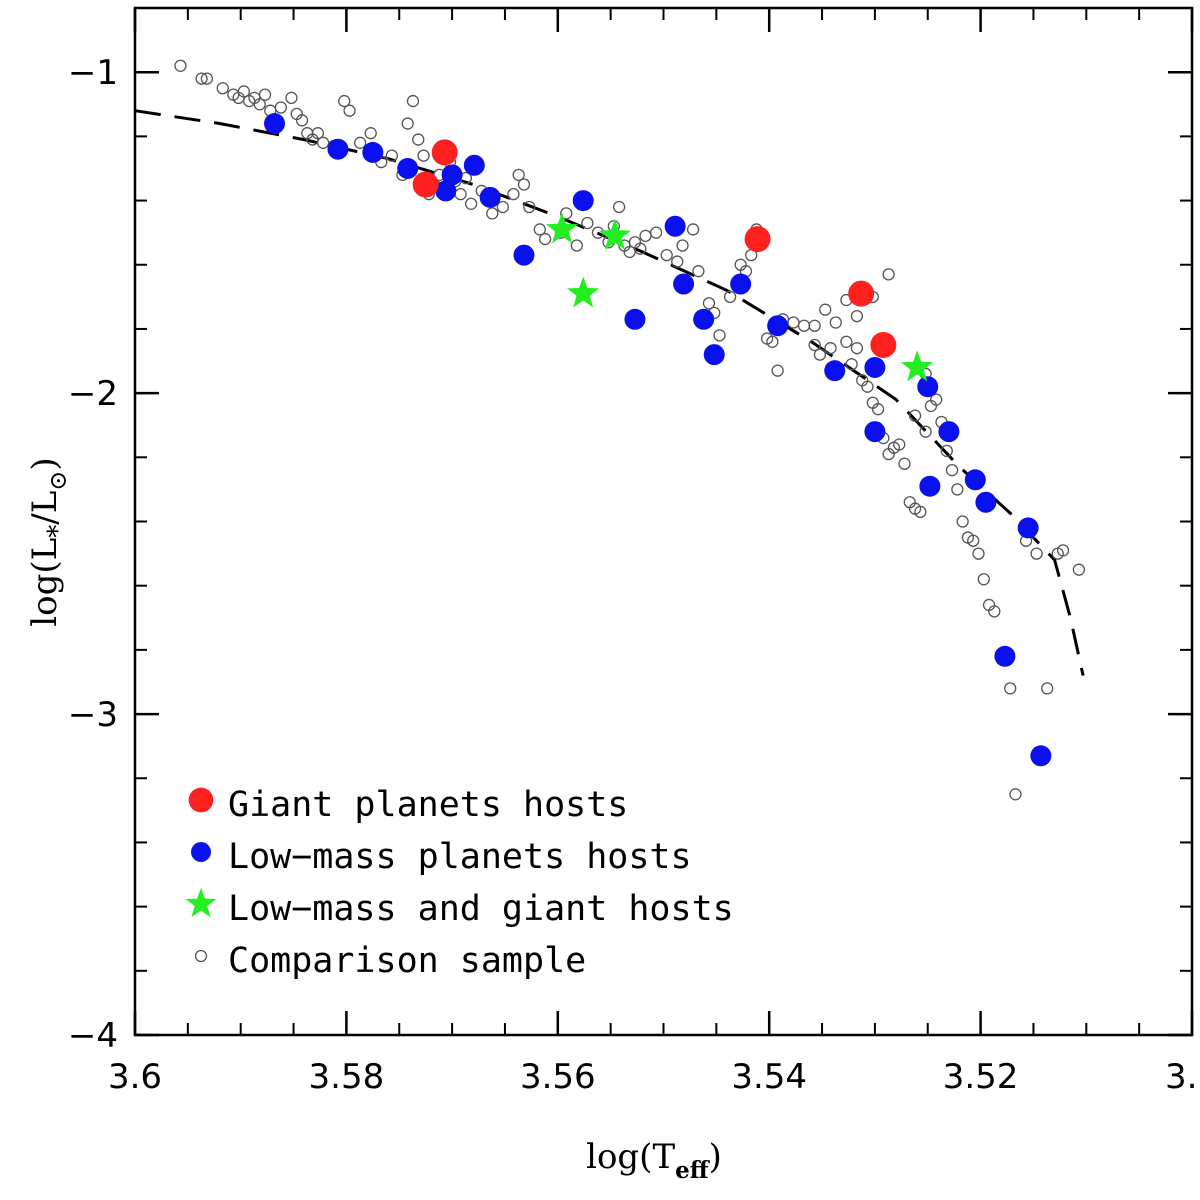 The image size is (1200, 1200). I want to click on y-axis-label: log(L*/L⊙), so click(49, 541).